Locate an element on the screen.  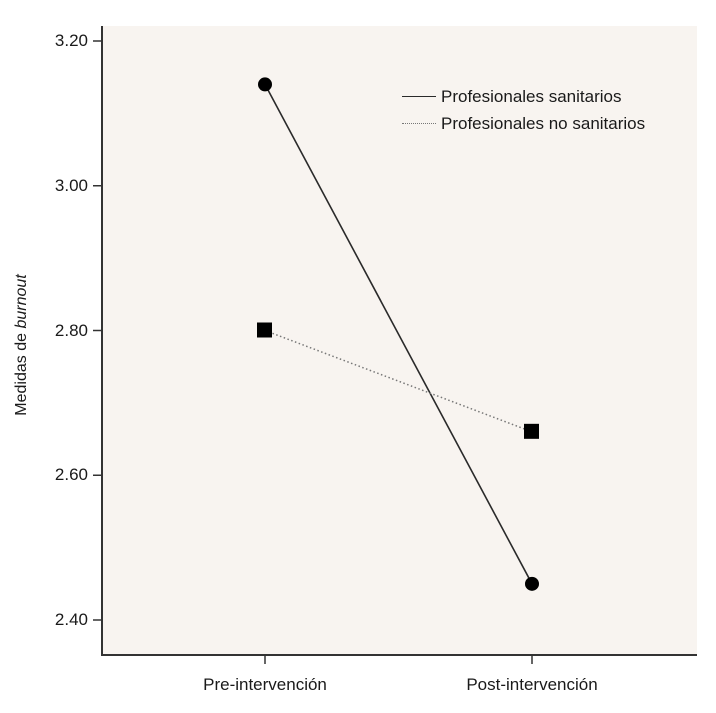
y-tick-label: 2.60 is located at coordinates (71, 475).